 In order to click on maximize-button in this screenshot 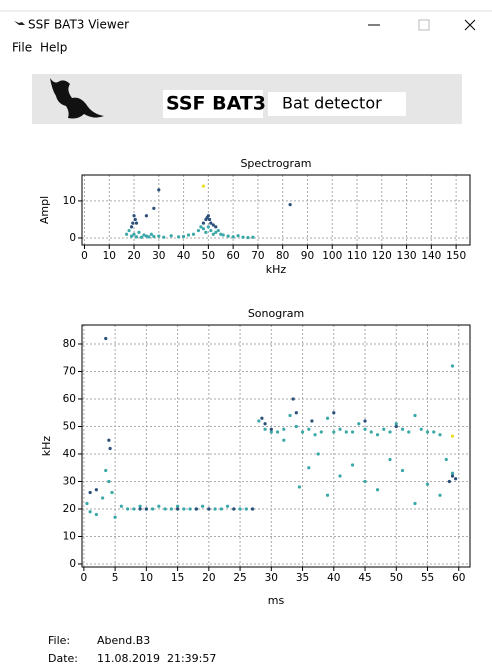, I will do `click(424, 25)`.